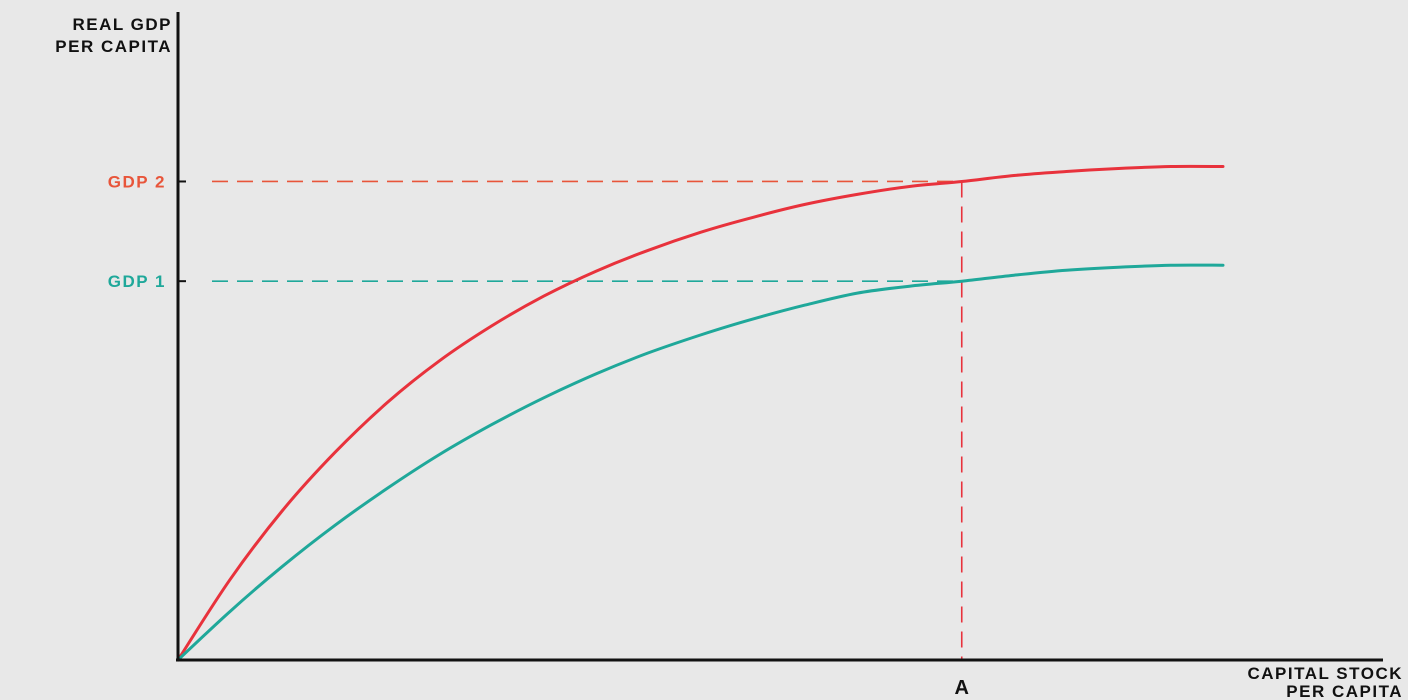 Image resolution: width=1408 pixels, height=700 pixels. I want to click on y-axis-label-line-1: REAL GDP, so click(122, 24).